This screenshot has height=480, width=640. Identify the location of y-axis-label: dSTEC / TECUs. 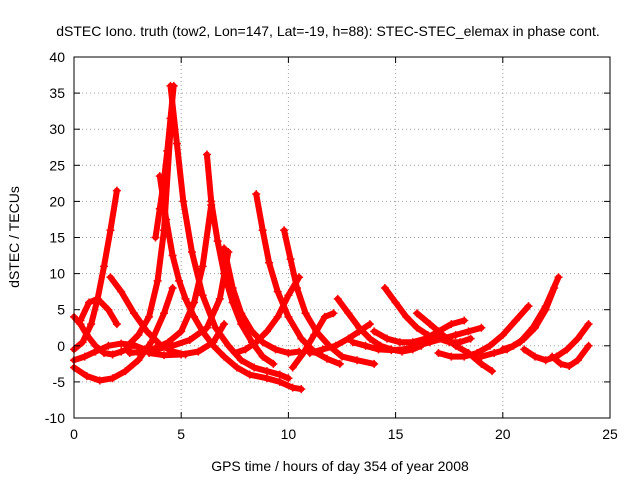
(14, 237).